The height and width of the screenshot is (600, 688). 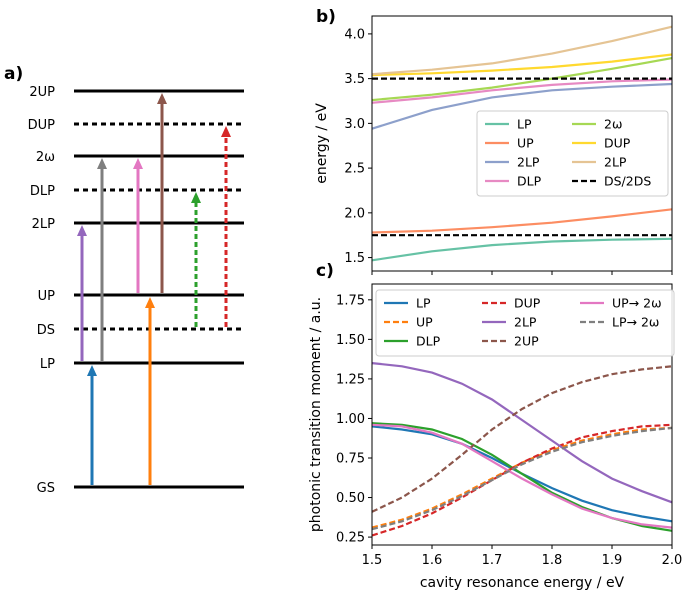 What do you see at coordinates (47, 364) in the screenshot?
I see `level-label-lp: LP` at bounding box center [47, 364].